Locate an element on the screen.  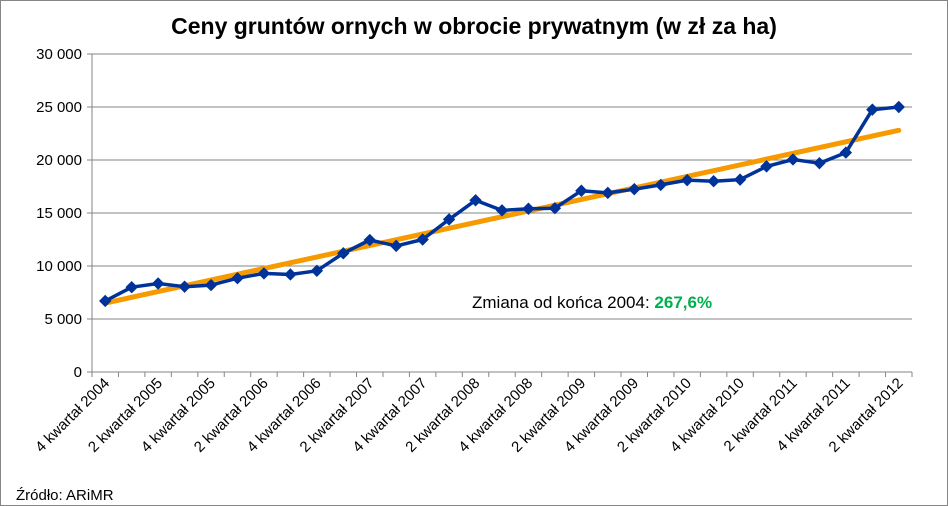
y-tick-label: 30 000 is located at coordinates (59, 54).